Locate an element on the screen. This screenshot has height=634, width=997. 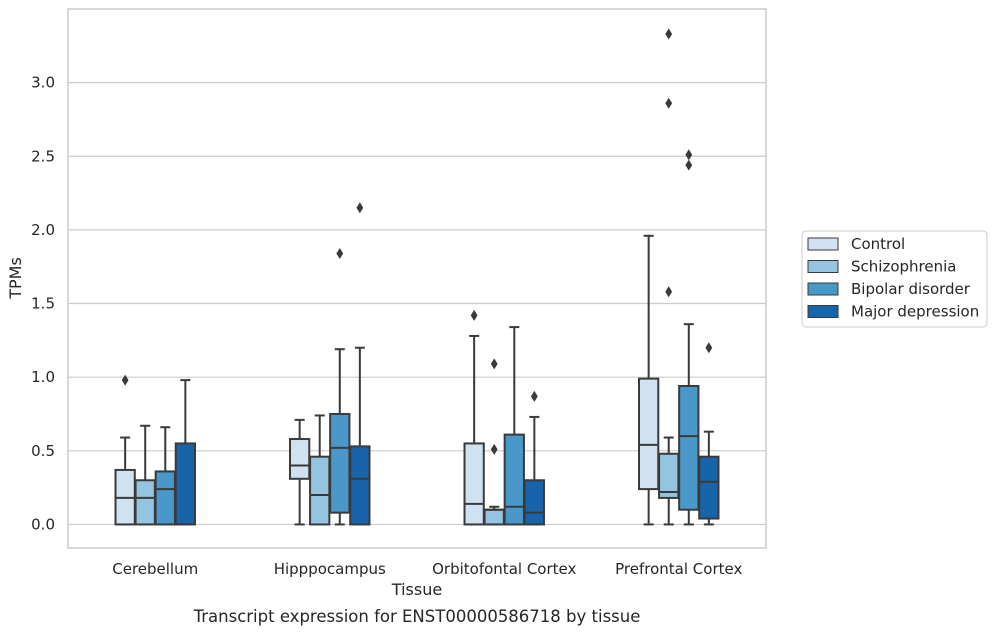
y-tick-label: 0.5 is located at coordinates (43, 451).